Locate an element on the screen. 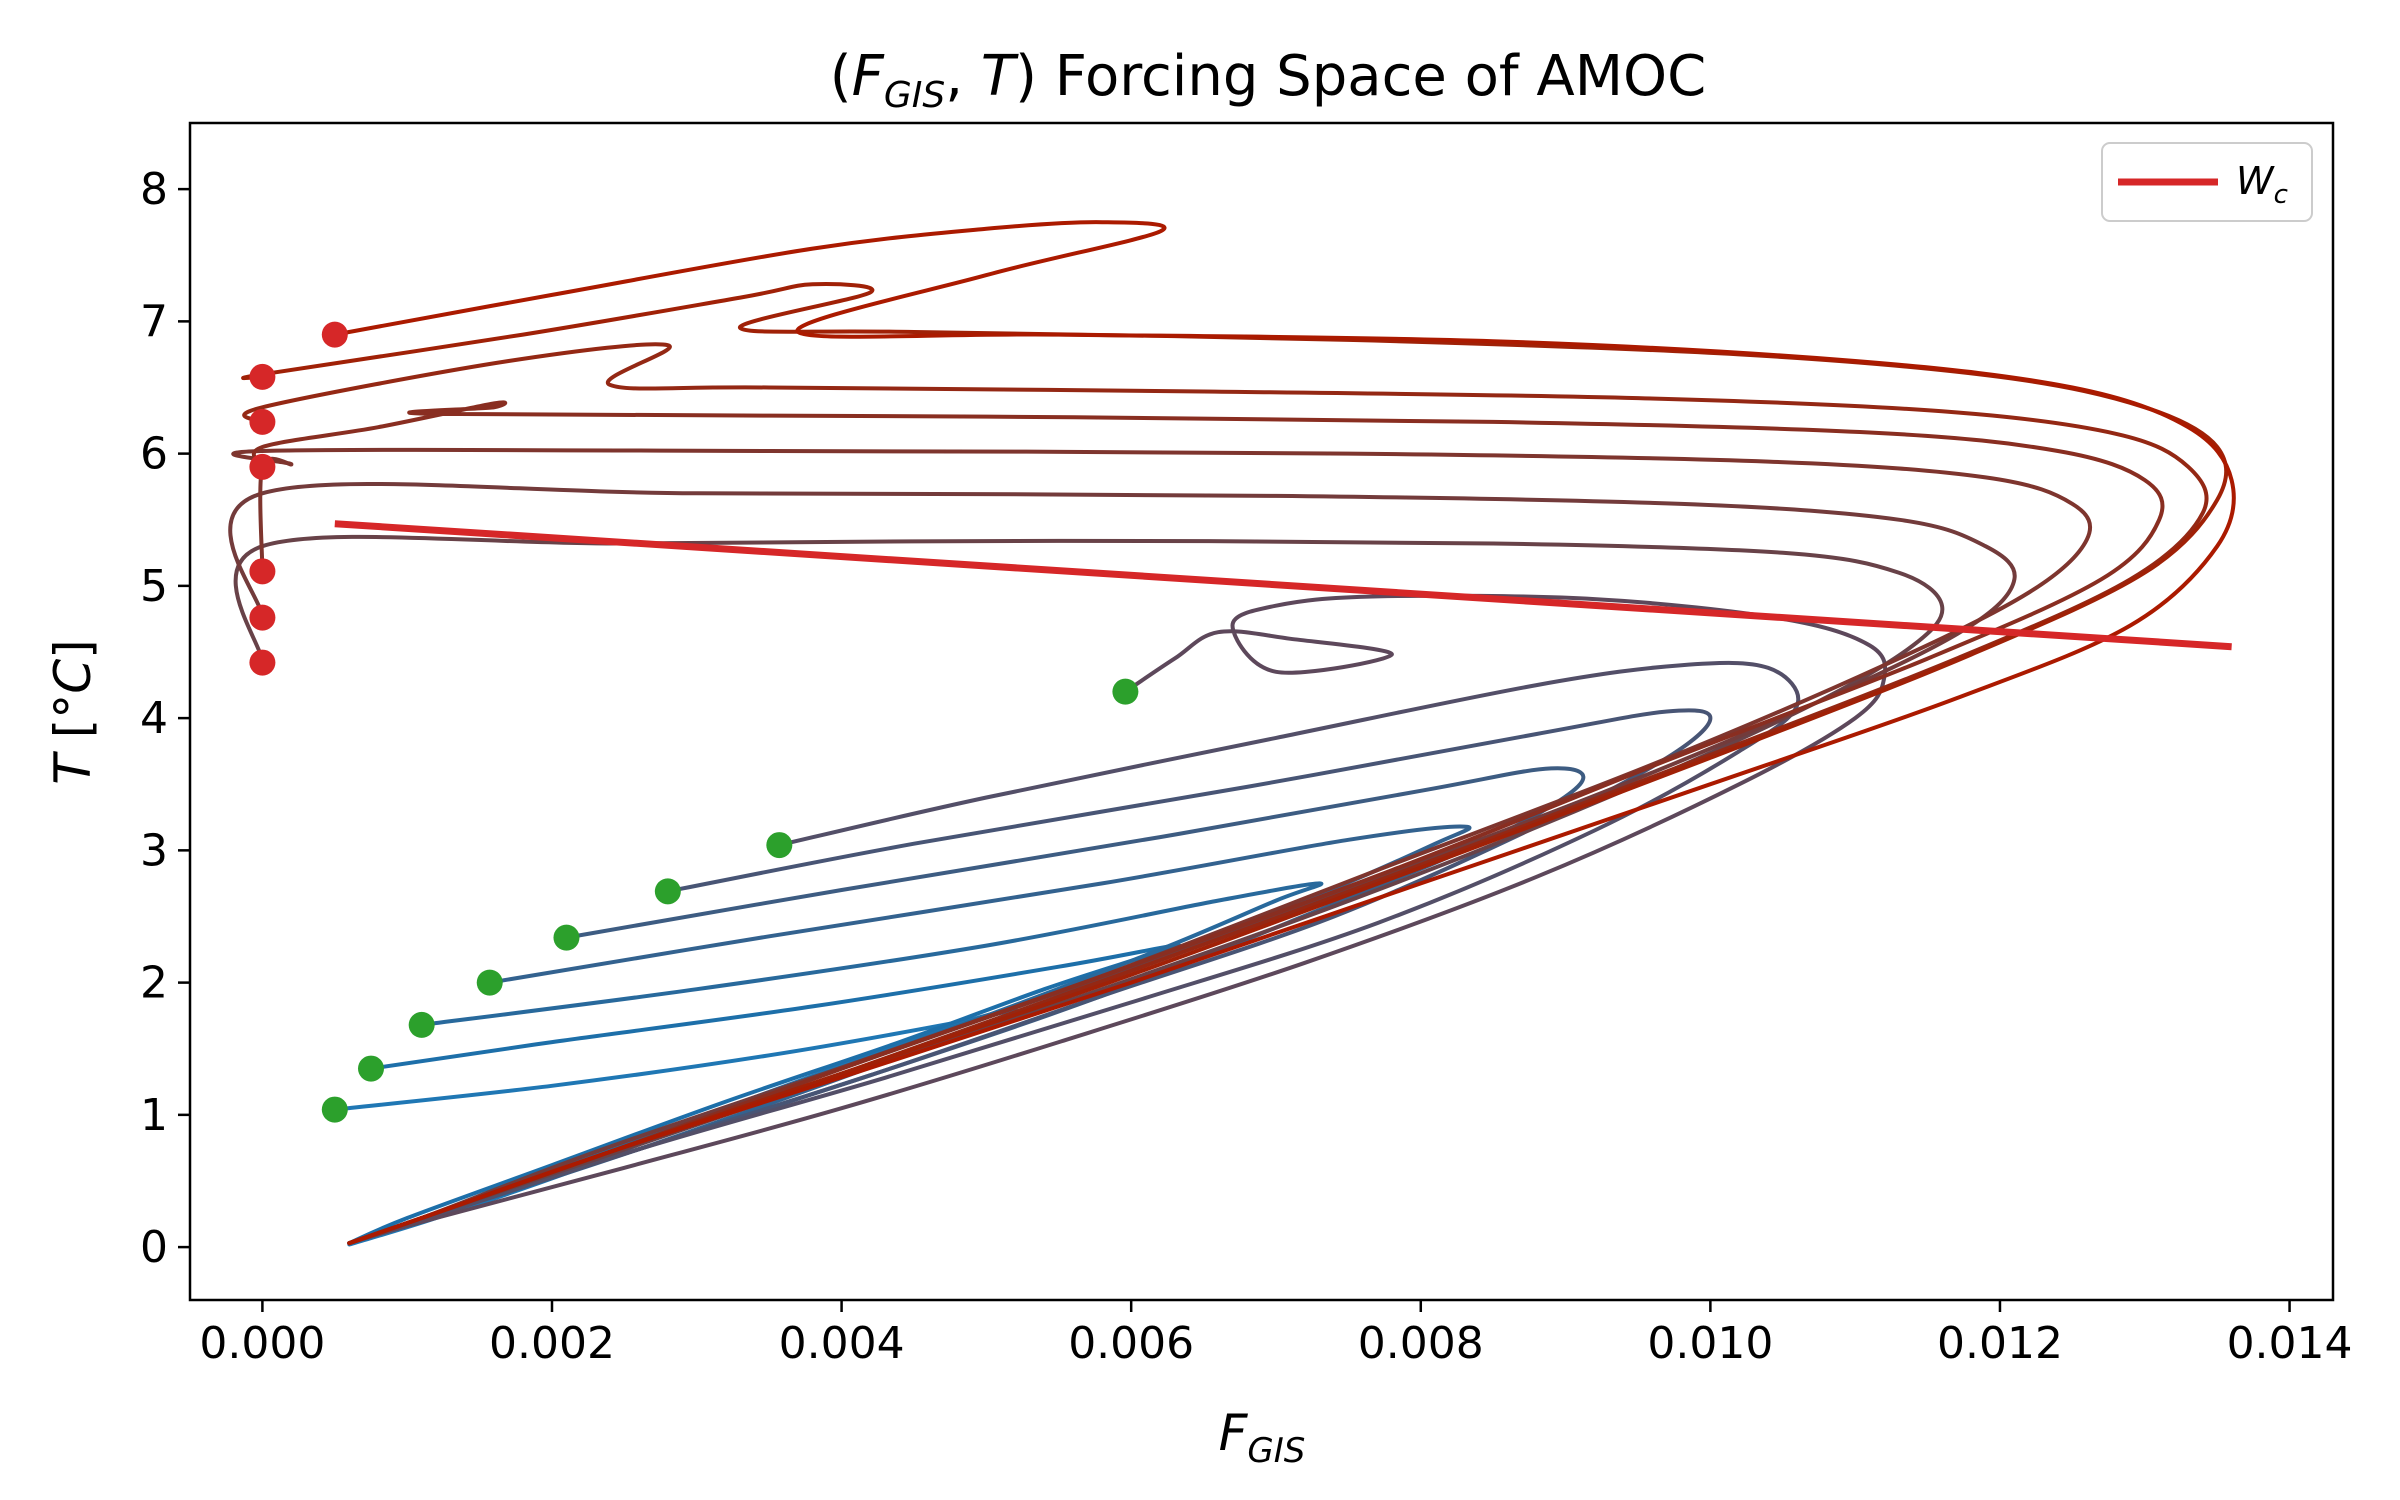 The width and height of the screenshot is (2400, 1500). x-tick-label-0: 0.000 is located at coordinates (262, 1343).